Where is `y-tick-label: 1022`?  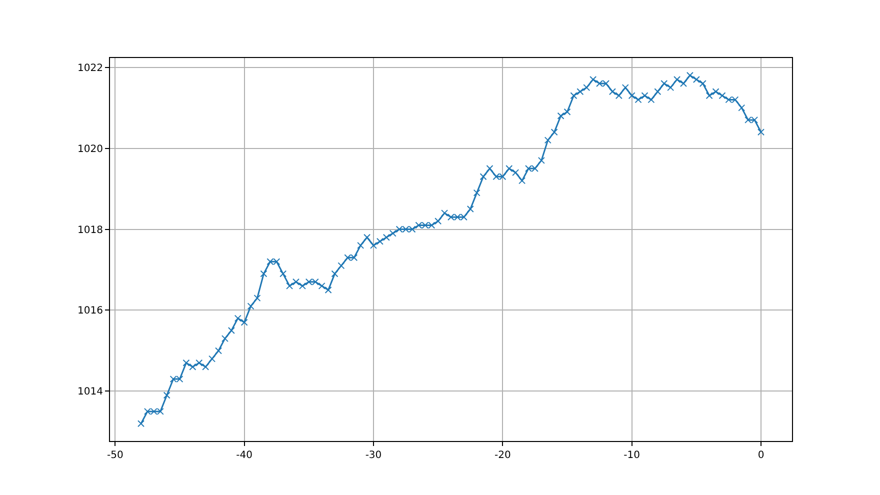
y-tick-label: 1022 is located at coordinates (90, 68).